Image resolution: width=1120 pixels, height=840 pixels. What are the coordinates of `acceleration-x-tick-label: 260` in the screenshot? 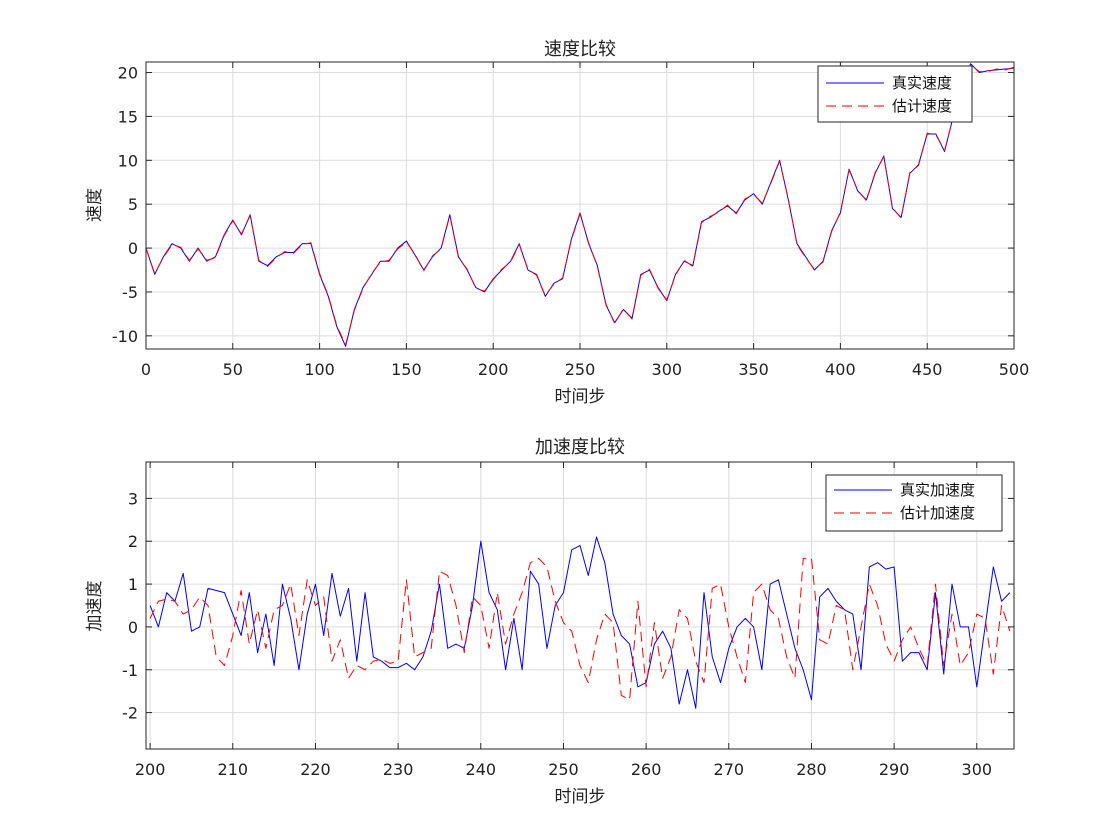 It's located at (646, 769).